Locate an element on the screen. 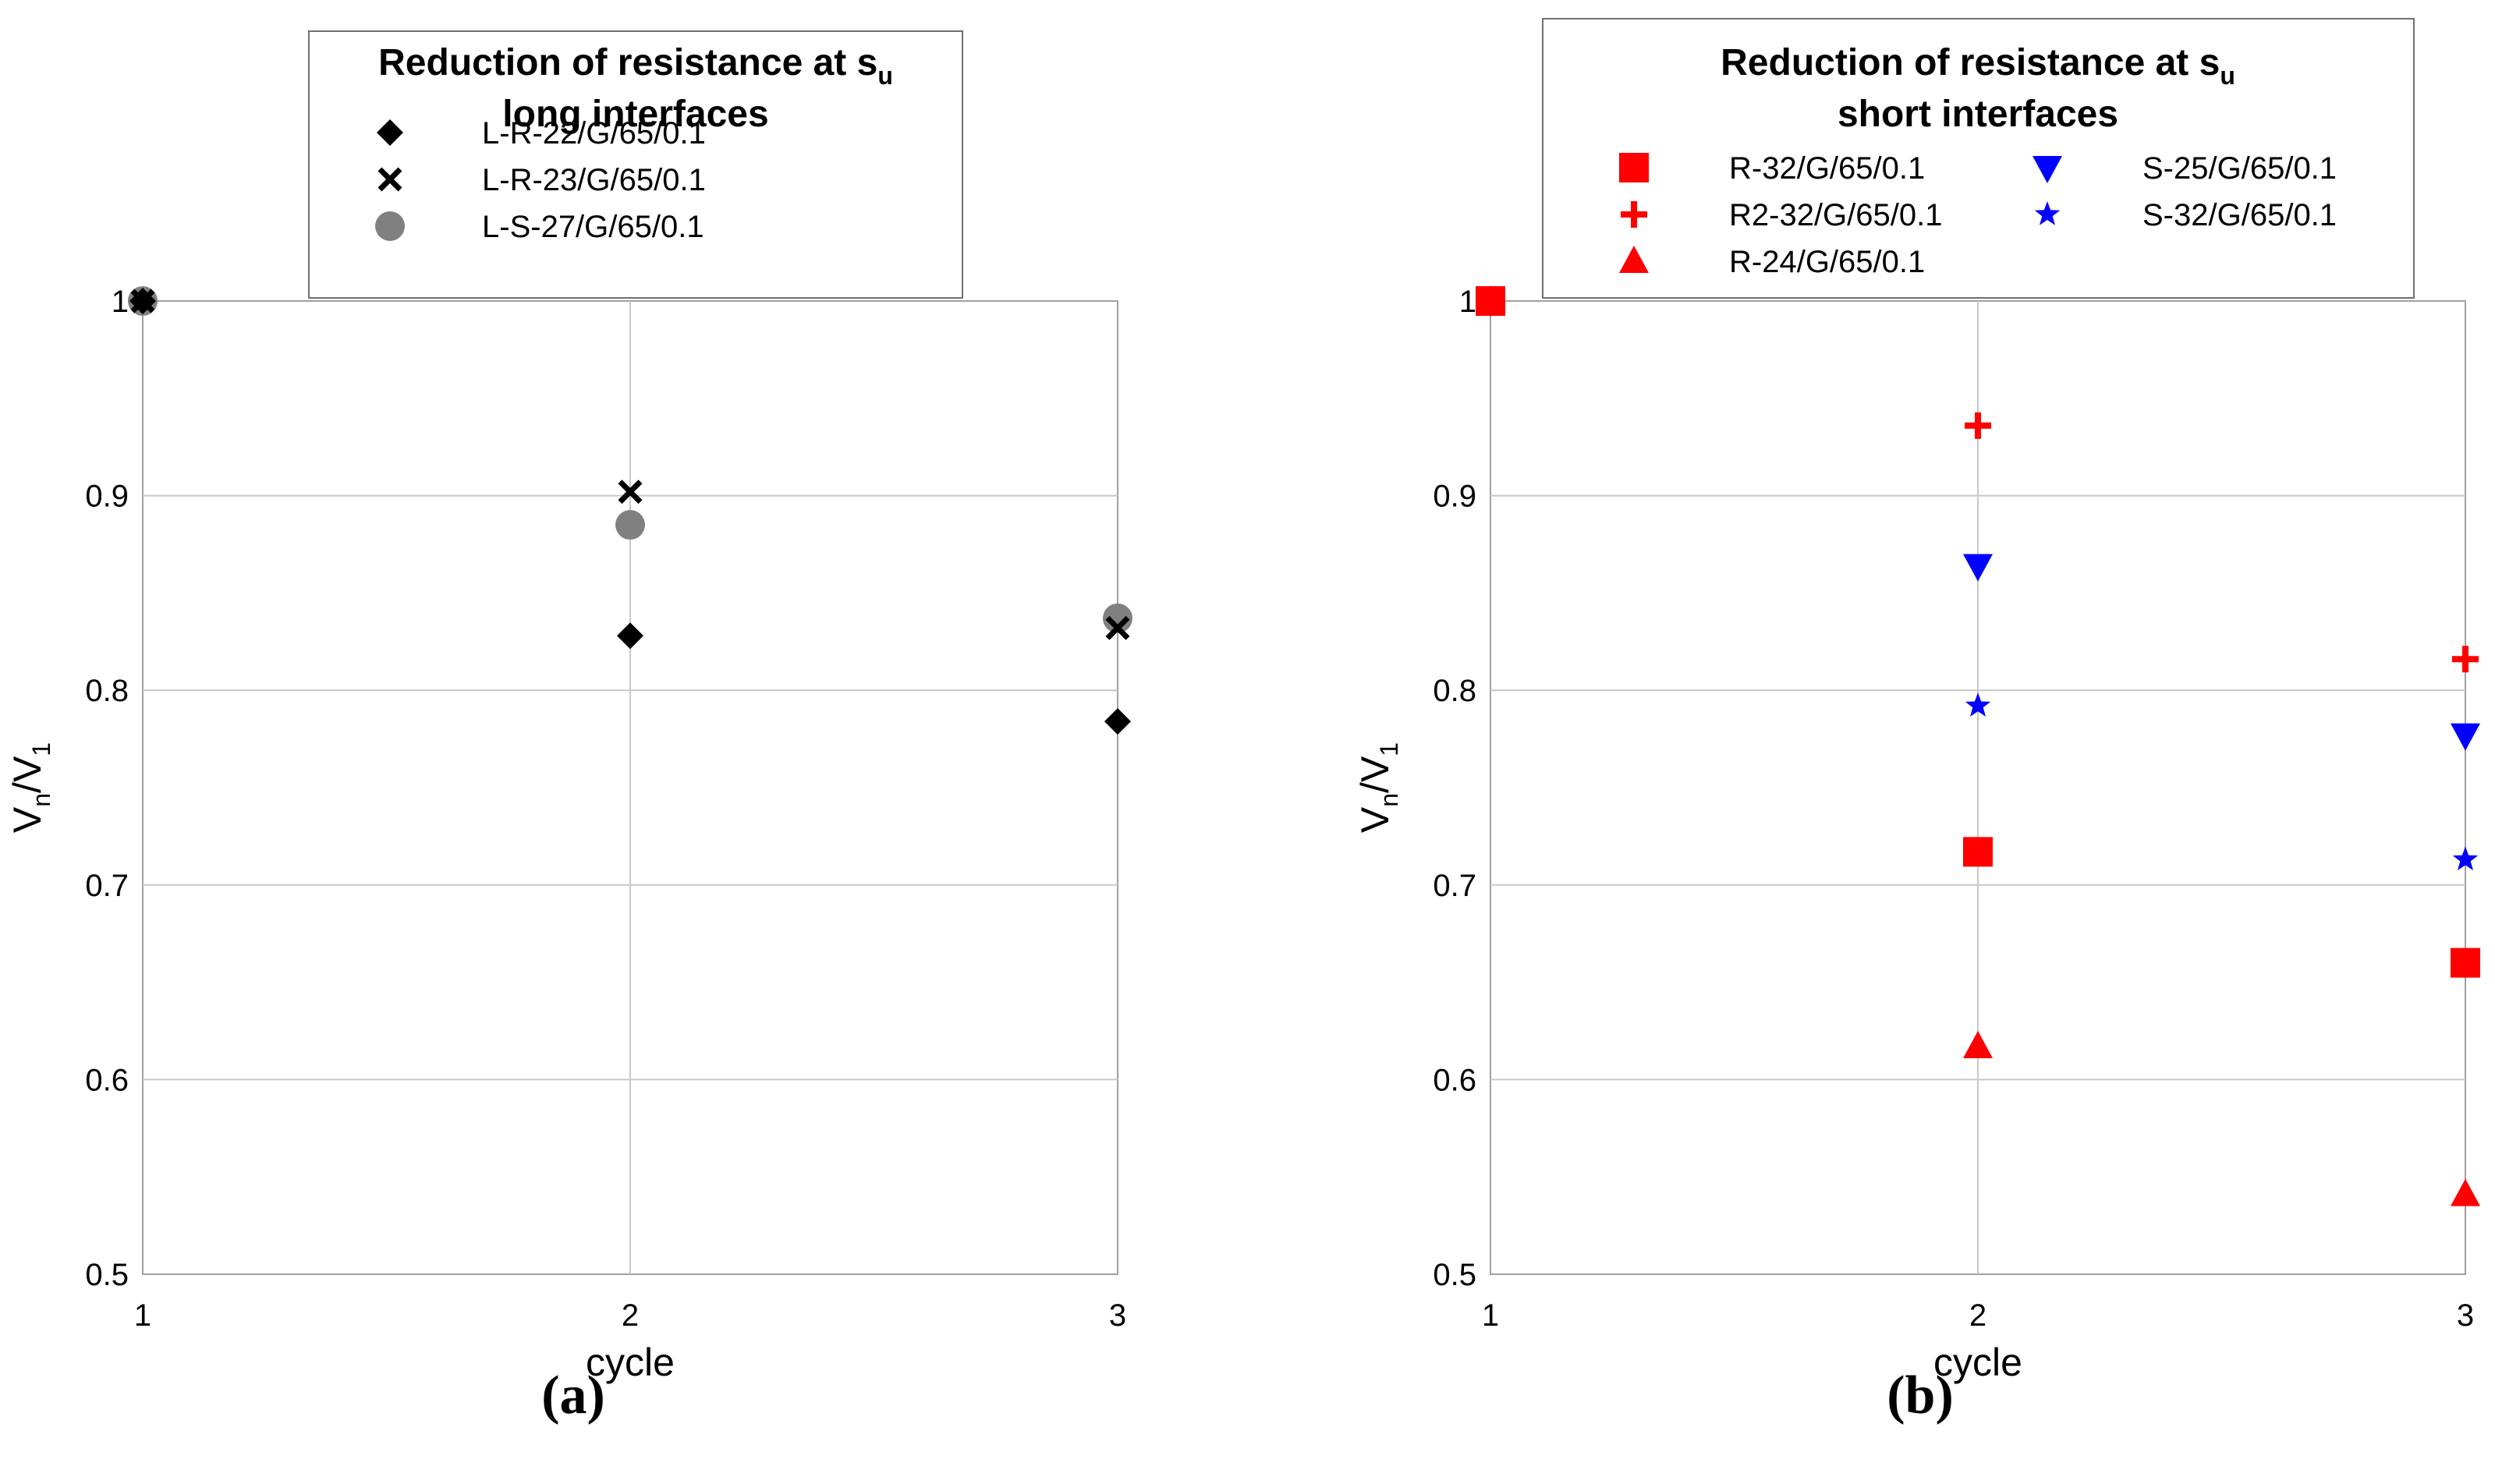 This screenshot has height=1484, width=2495. legend-title-a: Reduction of resistance at su is located at coordinates (635, 66).